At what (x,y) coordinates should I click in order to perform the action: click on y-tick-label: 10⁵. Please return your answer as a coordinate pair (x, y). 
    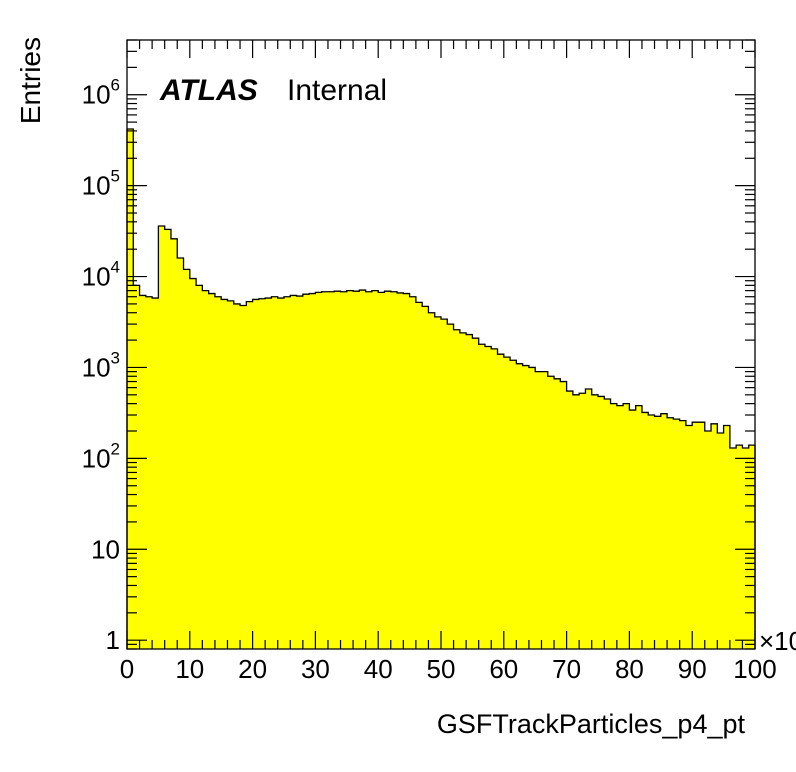
    Looking at the image, I should click on (101, 184).